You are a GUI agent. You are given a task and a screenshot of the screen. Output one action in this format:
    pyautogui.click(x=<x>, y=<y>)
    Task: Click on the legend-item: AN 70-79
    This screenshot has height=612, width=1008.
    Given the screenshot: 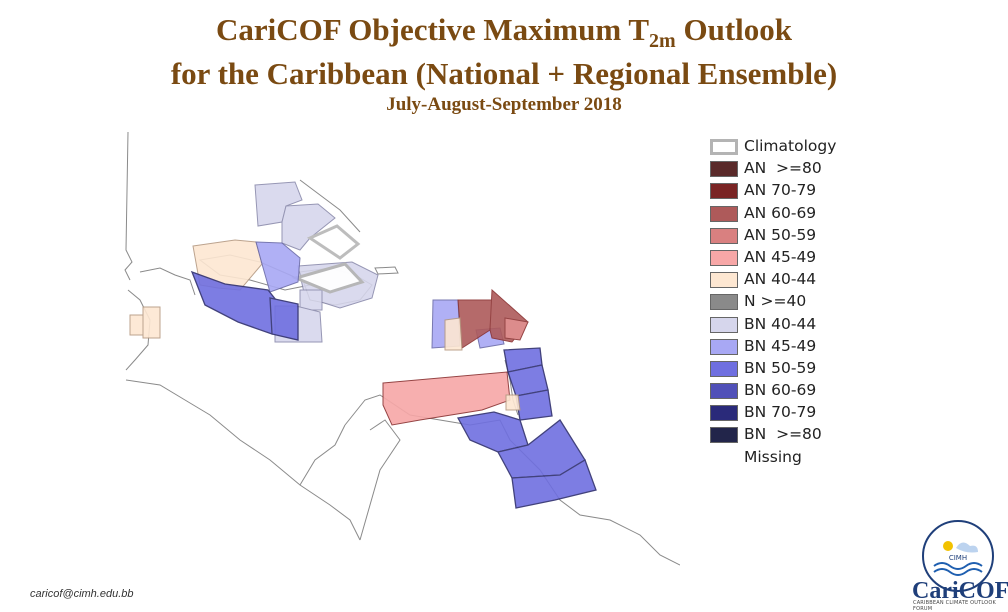 What is the action you would take?
    pyautogui.click(x=806, y=191)
    